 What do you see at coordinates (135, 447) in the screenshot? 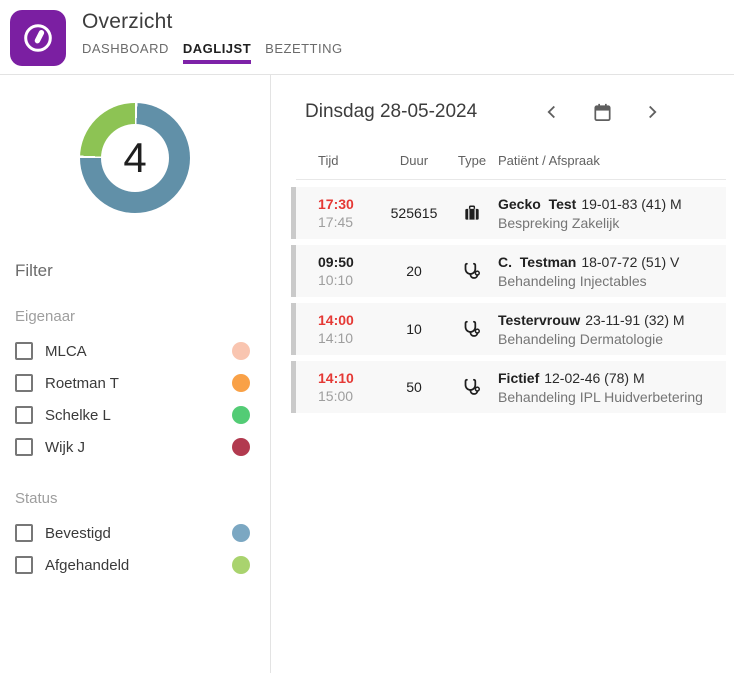
I see `filter-item-owner: Wijk J` at bounding box center [135, 447].